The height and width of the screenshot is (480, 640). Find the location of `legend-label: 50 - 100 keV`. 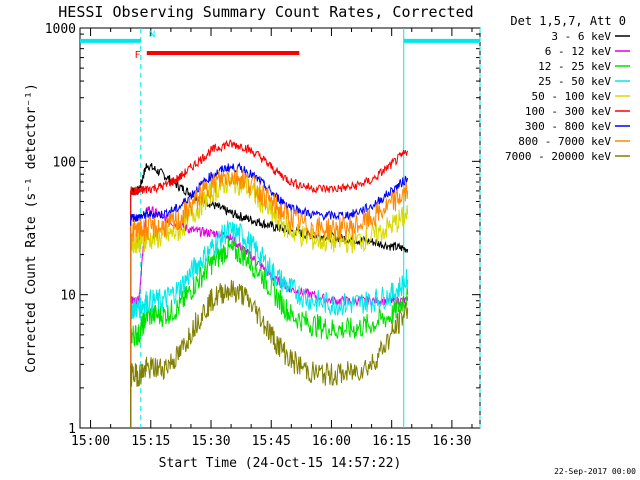

legend-label: 50 - 100 keV is located at coordinates (572, 96).